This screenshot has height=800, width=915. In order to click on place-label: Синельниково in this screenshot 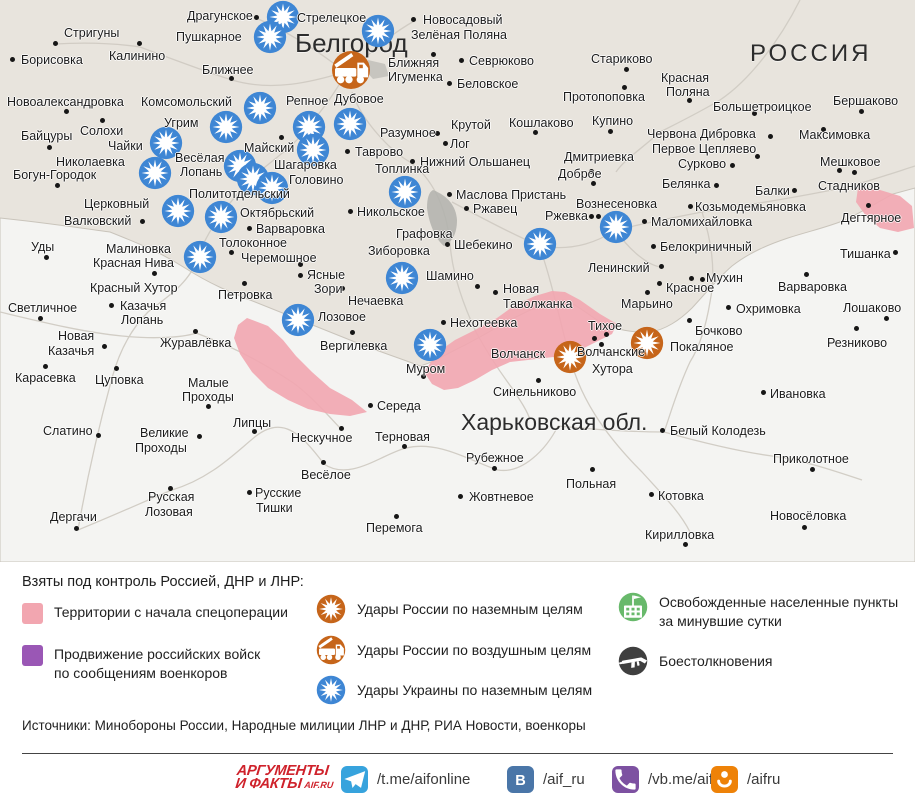, I will do `click(535, 392)`.